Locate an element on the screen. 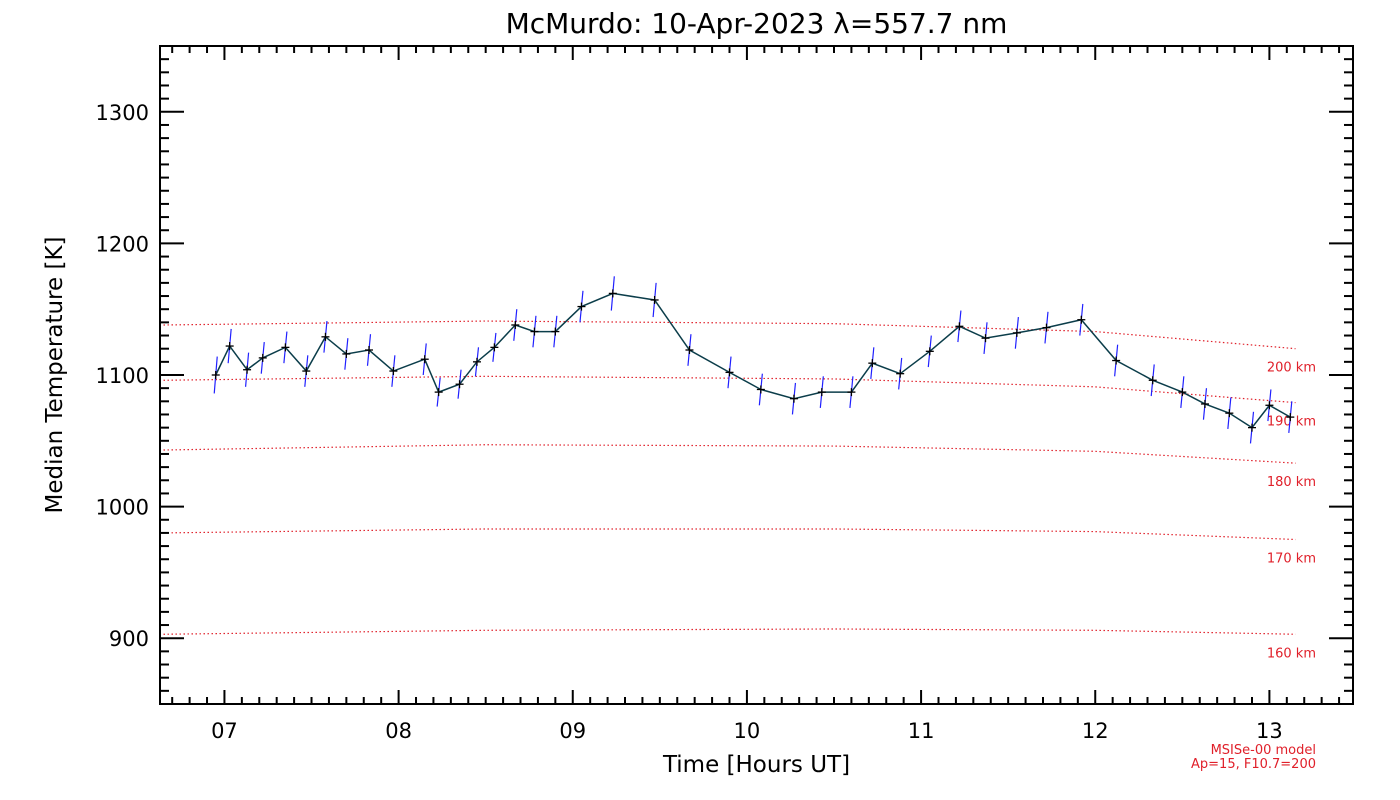  model-note: MSISe-00 model is located at coordinates (1263, 750).